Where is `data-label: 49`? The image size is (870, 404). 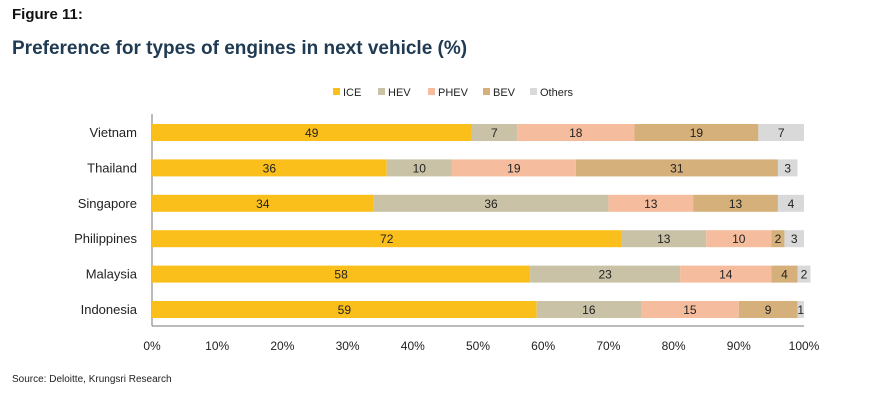 data-label: 49 is located at coordinates (312, 133).